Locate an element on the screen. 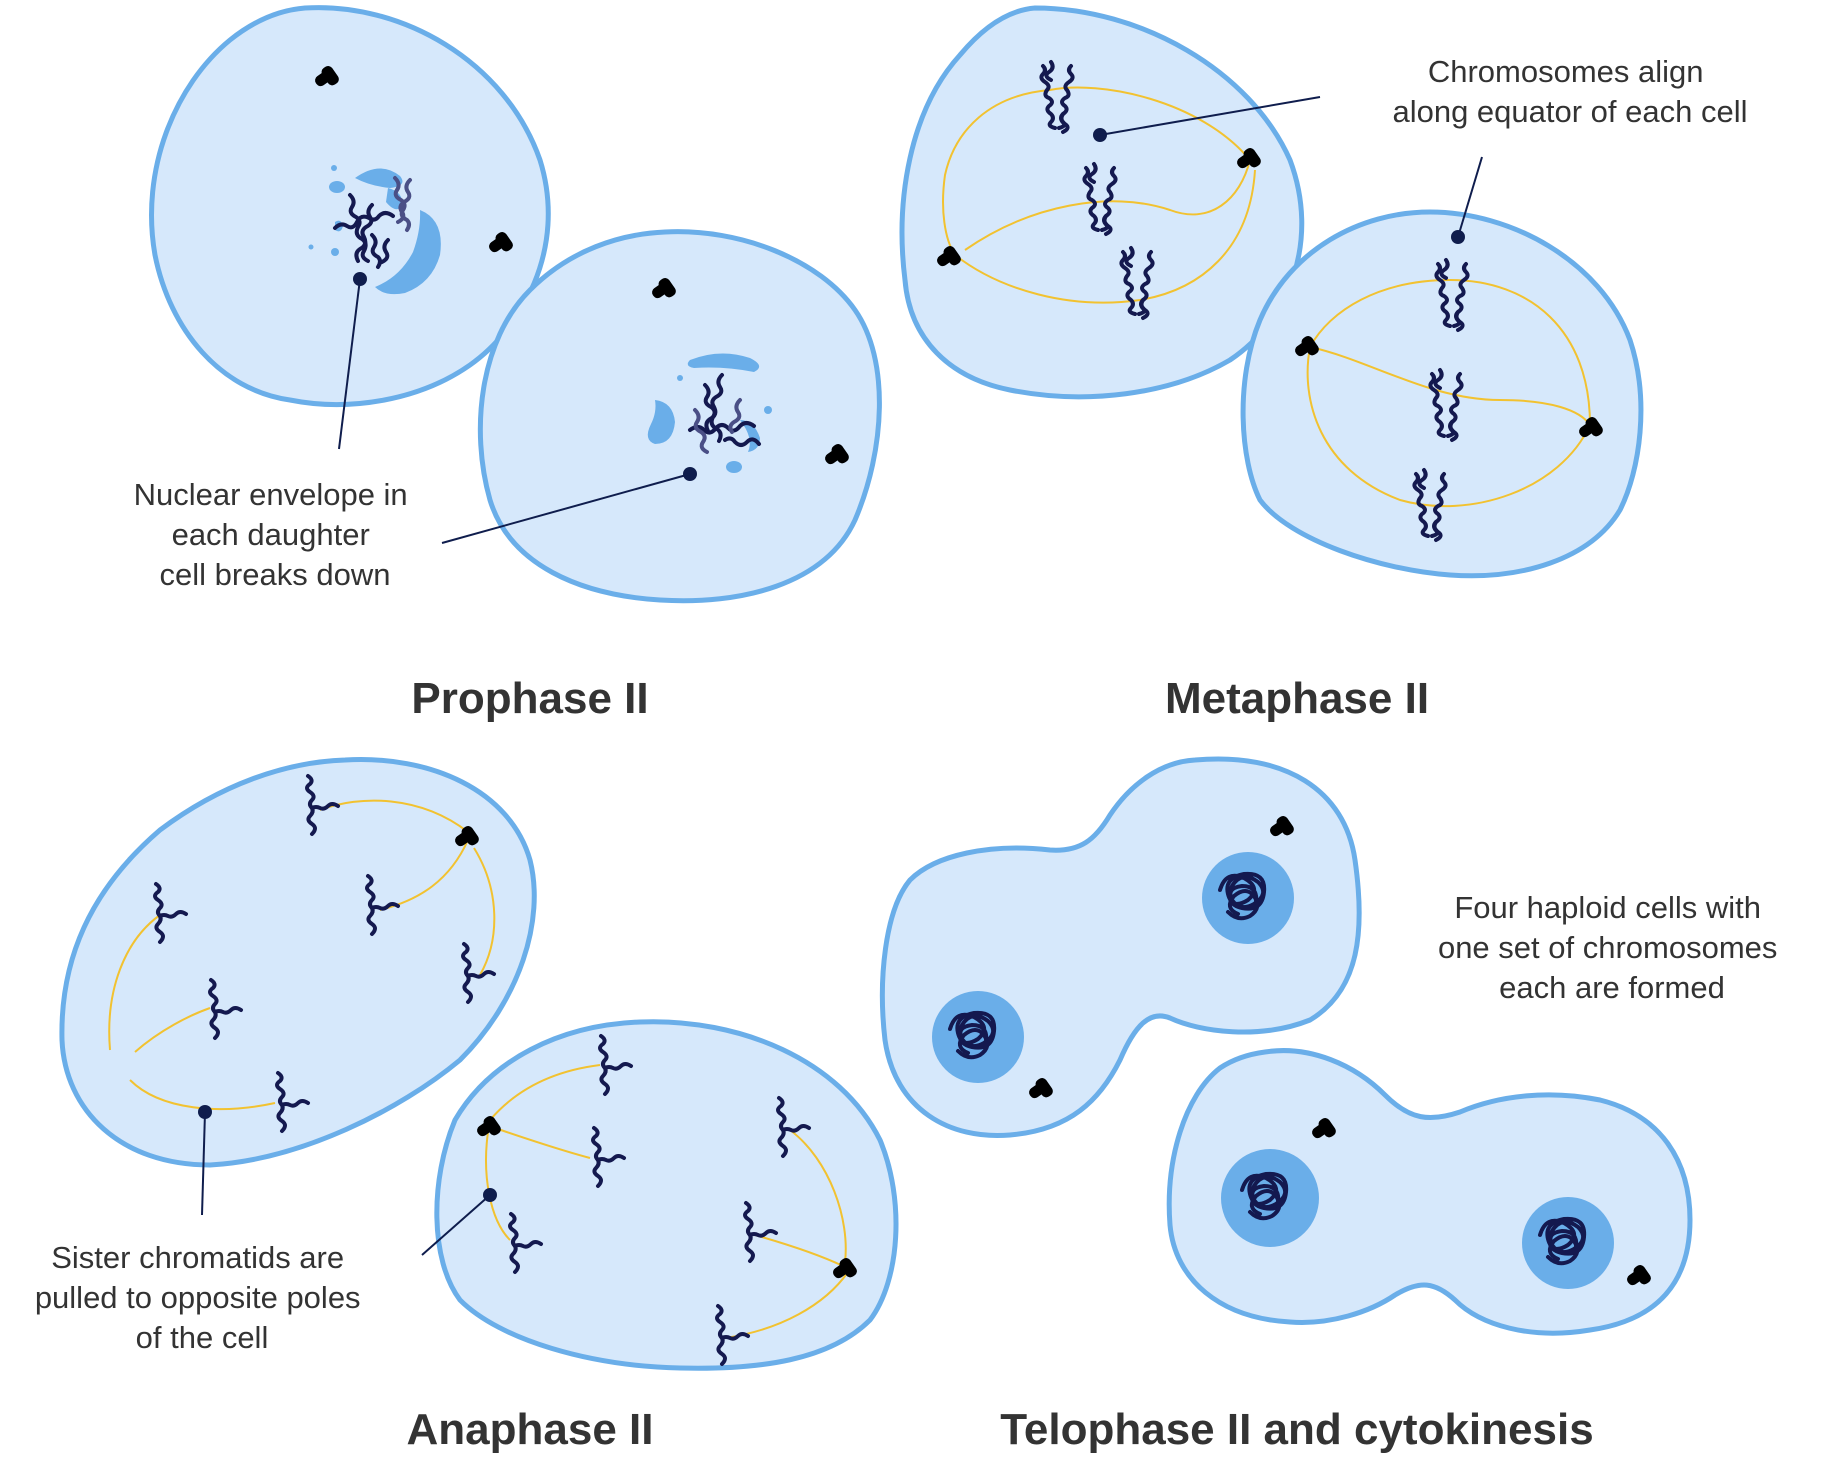 This screenshot has height=1469, width=1821. anaphase-cell-a is located at coordinates (298, 962).